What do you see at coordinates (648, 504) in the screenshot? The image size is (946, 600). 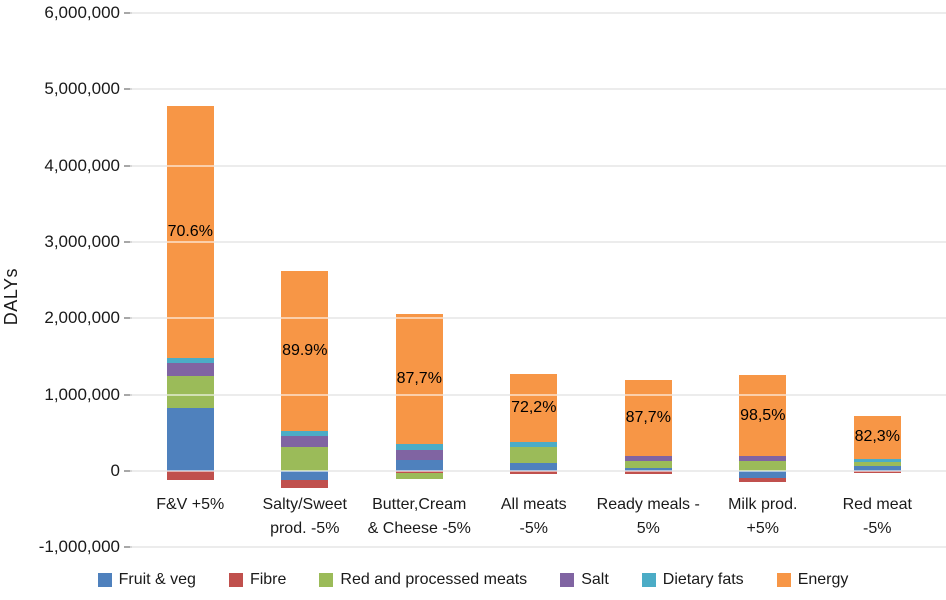 I see `x-axis-category-line: Ready meals -` at bounding box center [648, 504].